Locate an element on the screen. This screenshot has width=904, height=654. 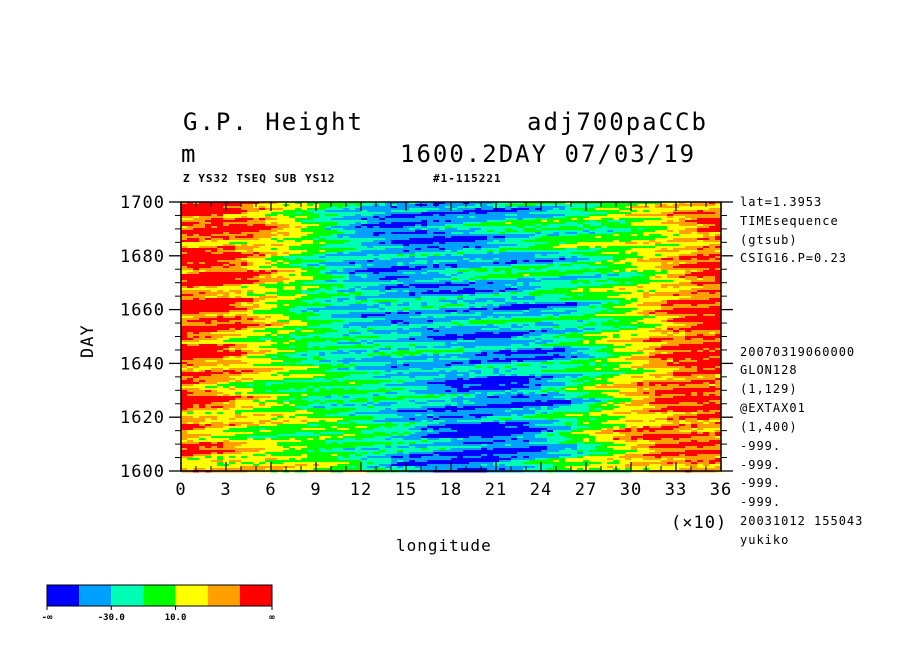
side-info-8: @EXTAX01 is located at coordinates (773, 408).